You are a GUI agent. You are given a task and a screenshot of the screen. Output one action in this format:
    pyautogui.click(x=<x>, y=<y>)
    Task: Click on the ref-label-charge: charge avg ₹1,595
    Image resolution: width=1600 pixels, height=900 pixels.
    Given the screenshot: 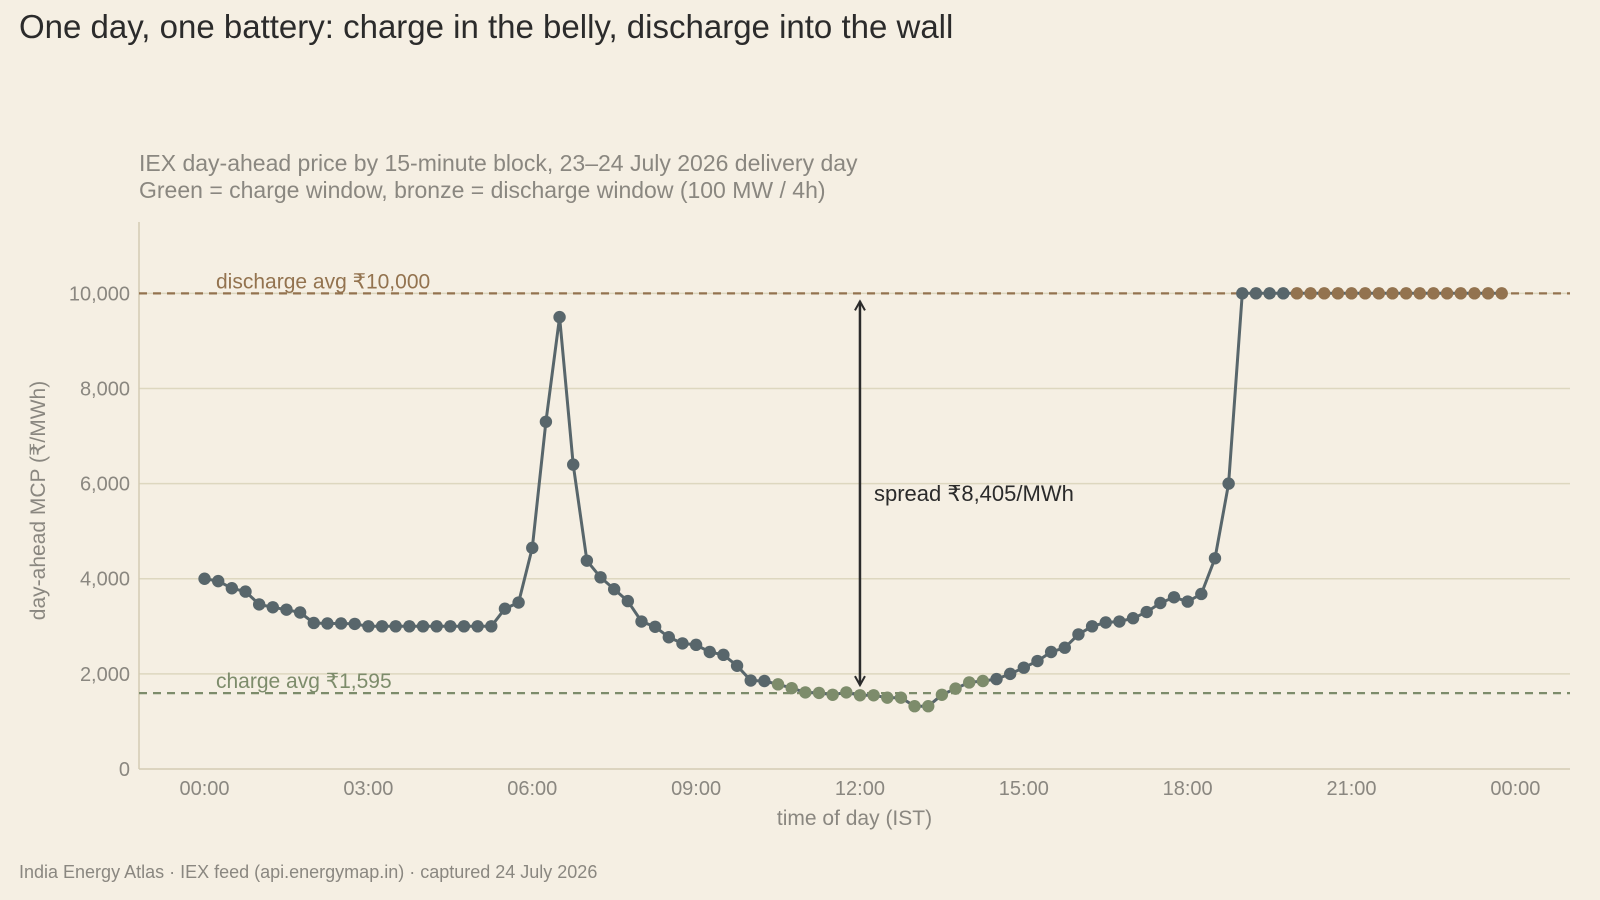 What is the action you would take?
    pyautogui.click(x=304, y=681)
    